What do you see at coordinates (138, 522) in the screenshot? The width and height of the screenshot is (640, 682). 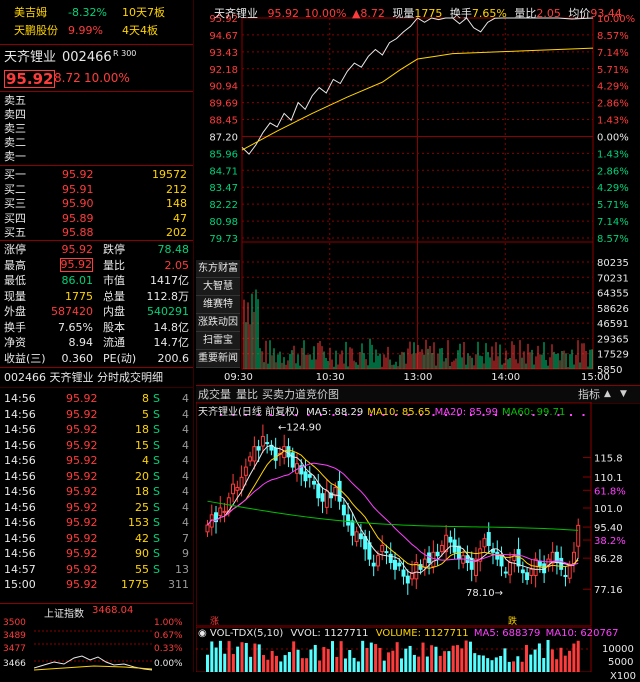 I see `tick-volume: 153` at bounding box center [138, 522].